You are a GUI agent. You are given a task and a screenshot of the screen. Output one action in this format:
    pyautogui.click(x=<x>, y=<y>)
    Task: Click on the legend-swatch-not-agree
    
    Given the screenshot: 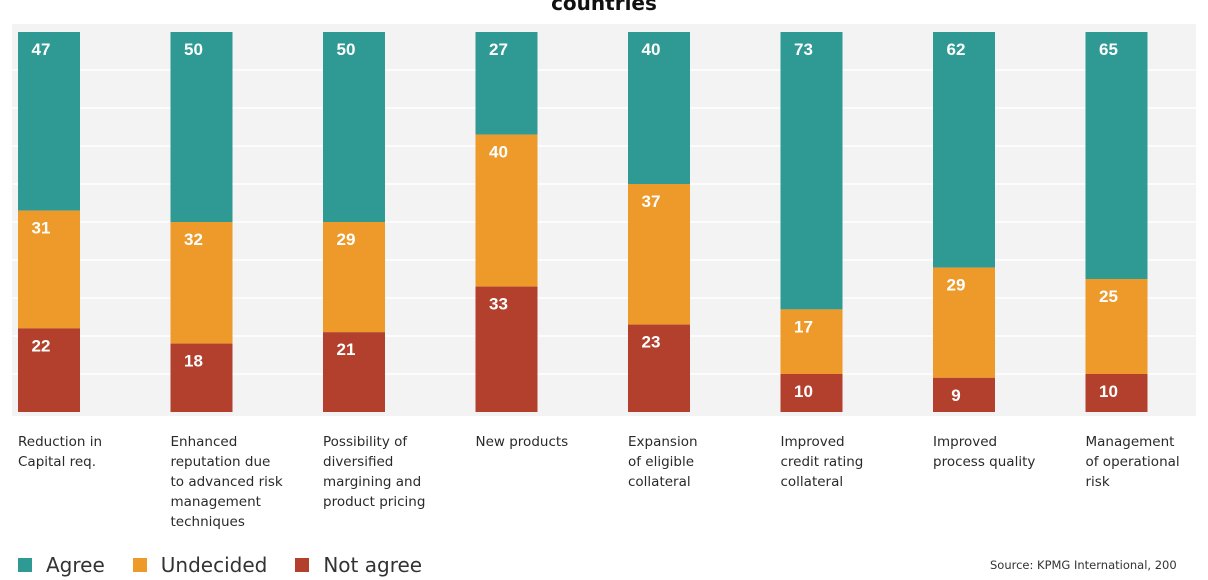 What is the action you would take?
    pyautogui.click(x=302, y=565)
    